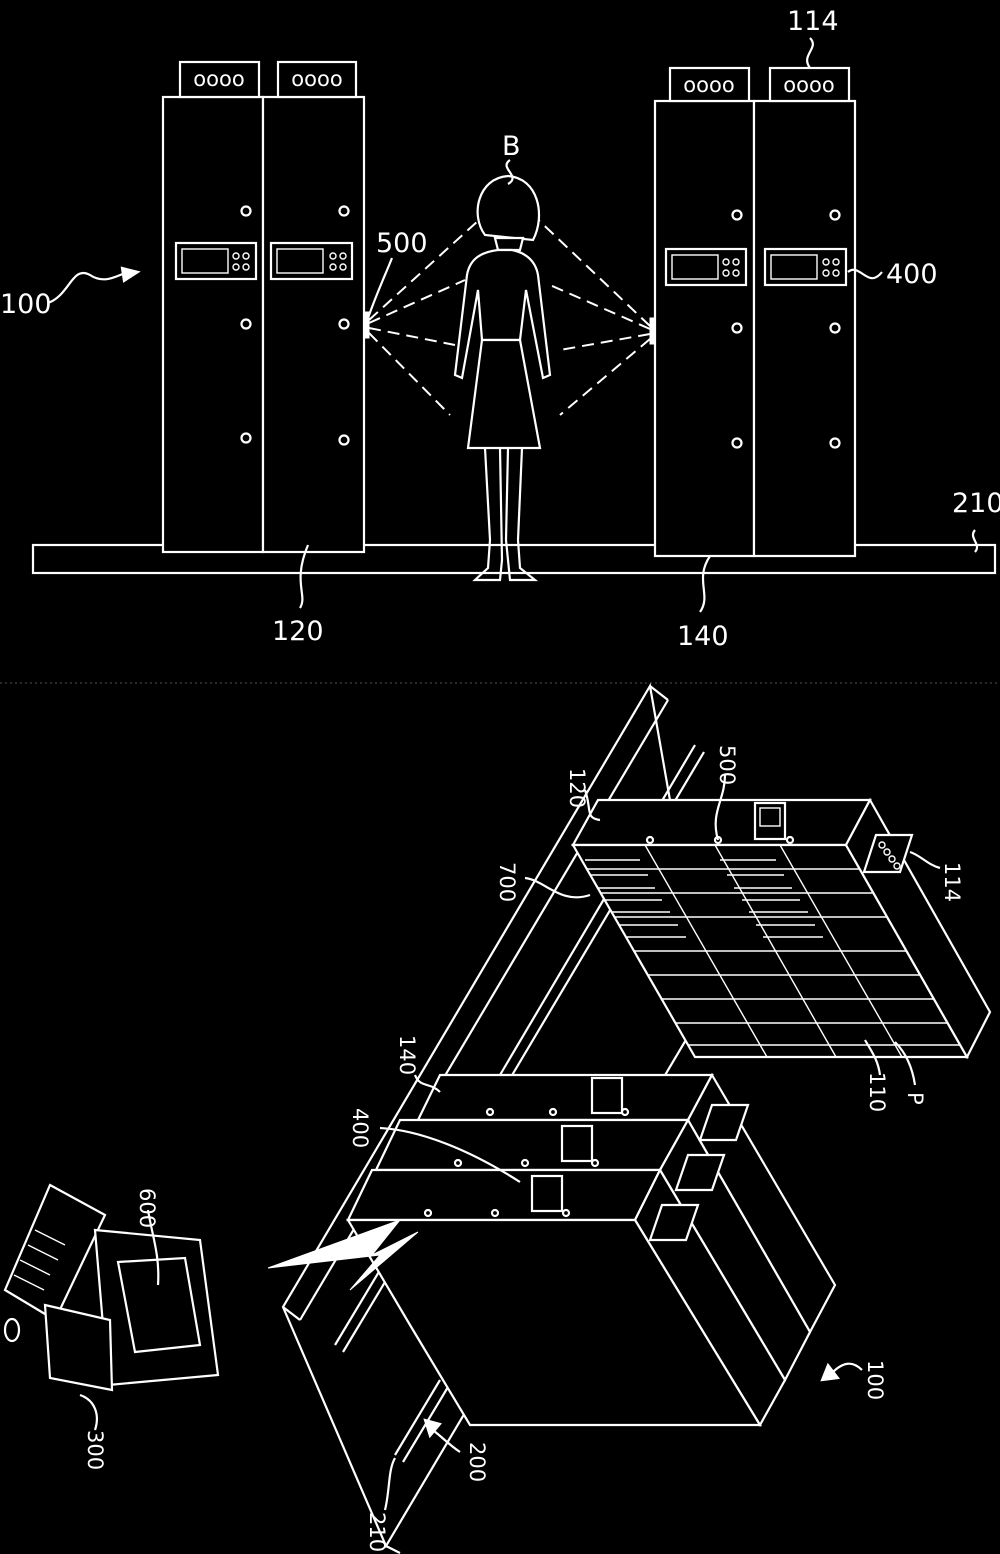  I want to click on detection-beams, so click(509, 312).